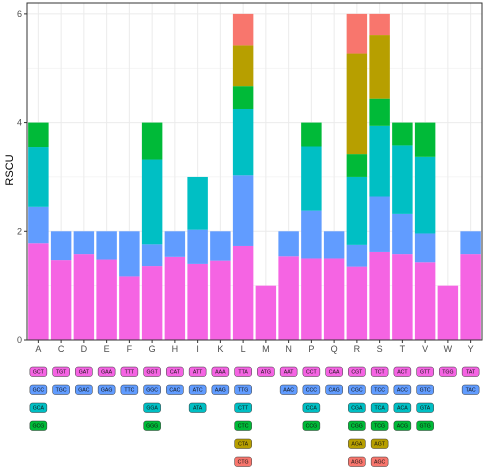 This screenshot has width=484, height=467. I want to click on codon-label-TTA: TTA, so click(243, 373).